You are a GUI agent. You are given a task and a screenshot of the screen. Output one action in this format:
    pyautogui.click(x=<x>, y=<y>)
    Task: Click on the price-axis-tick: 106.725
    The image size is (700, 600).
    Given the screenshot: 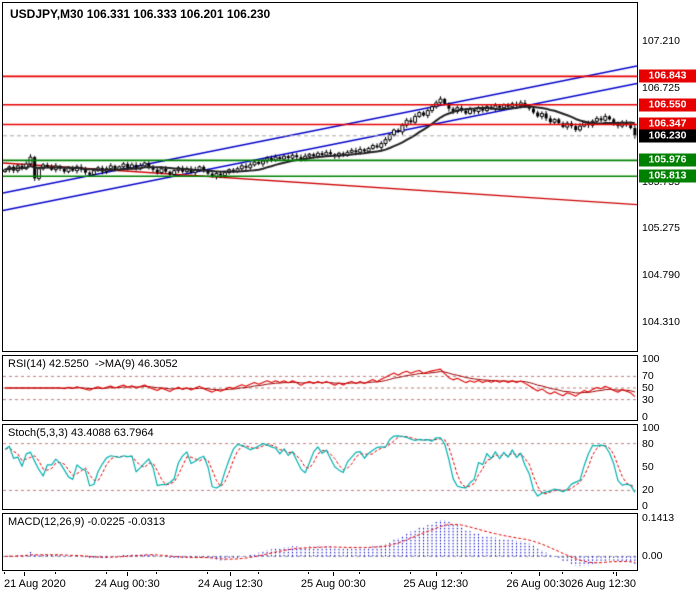 What is the action you would take?
    pyautogui.click(x=661, y=87)
    